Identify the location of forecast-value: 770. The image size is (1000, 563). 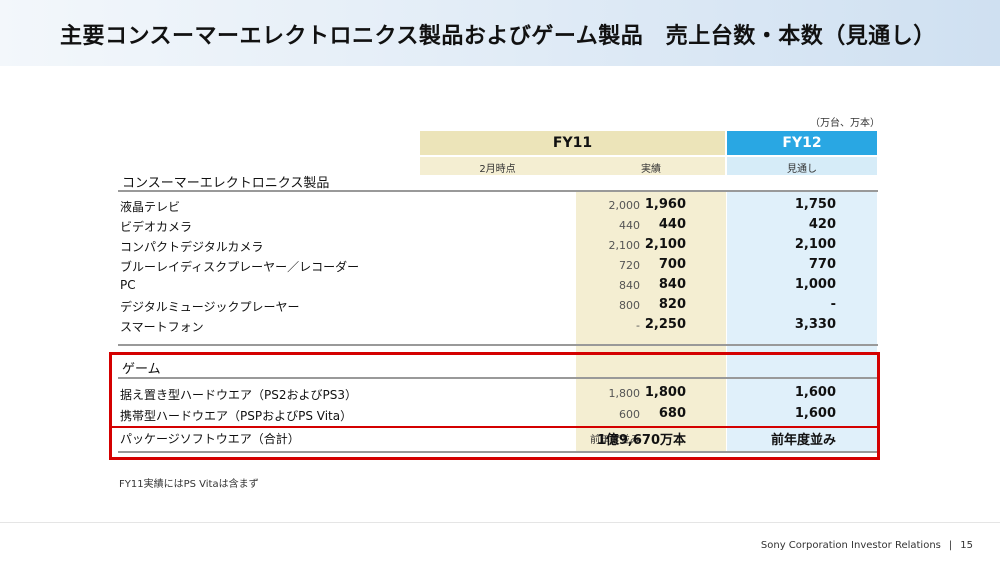
(822, 264).